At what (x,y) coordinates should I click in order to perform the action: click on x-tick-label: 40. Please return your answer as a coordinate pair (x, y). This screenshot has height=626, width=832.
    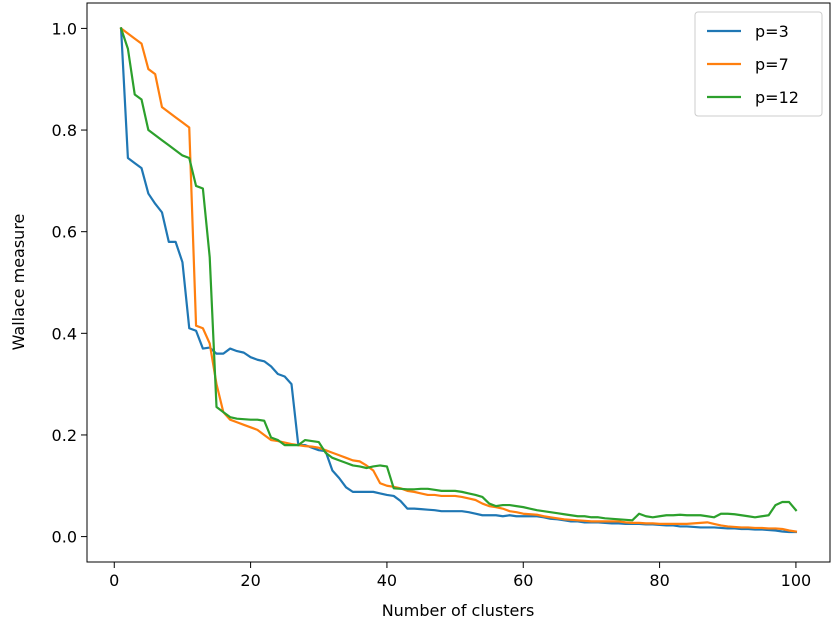
    Looking at the image, I should click on (387, 580).